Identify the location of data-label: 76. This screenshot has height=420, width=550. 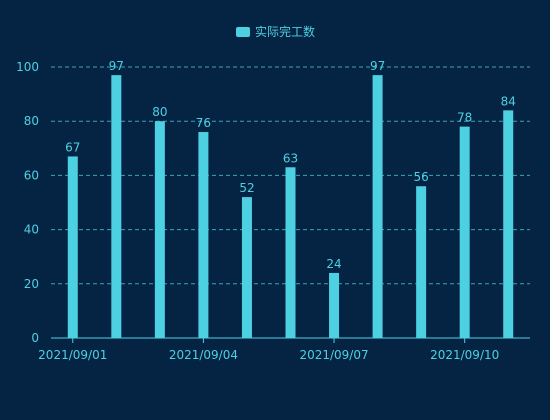
(203, 123).